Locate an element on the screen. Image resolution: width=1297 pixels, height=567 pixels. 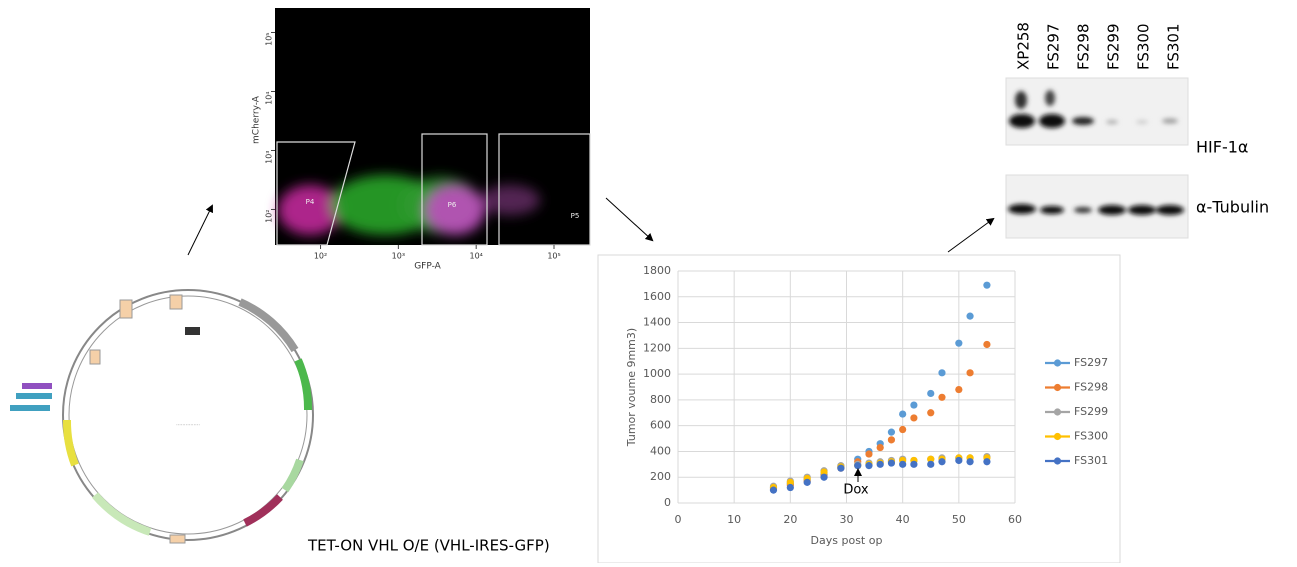
y-tick-label: 10⁴ is located at coordinates (269, 97).